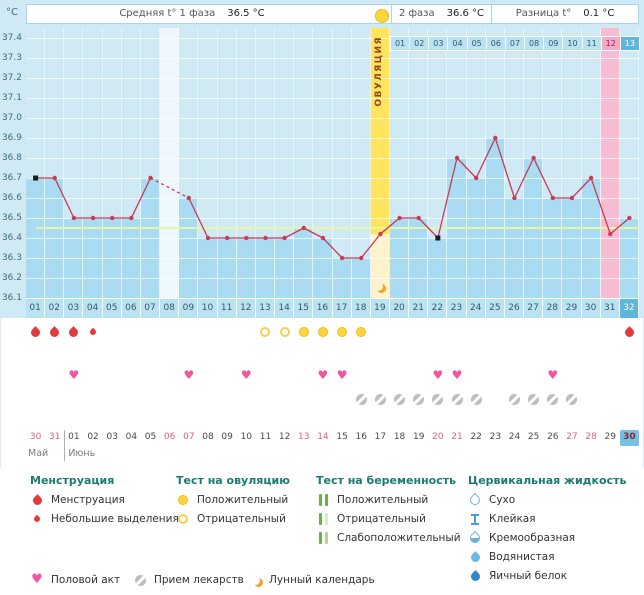 The image size is (644, 595). What do you see at coordinates (246, 13) in the screenshot?
I see `phase1-value: 36.5 °C` at bounding box center [246, 13].